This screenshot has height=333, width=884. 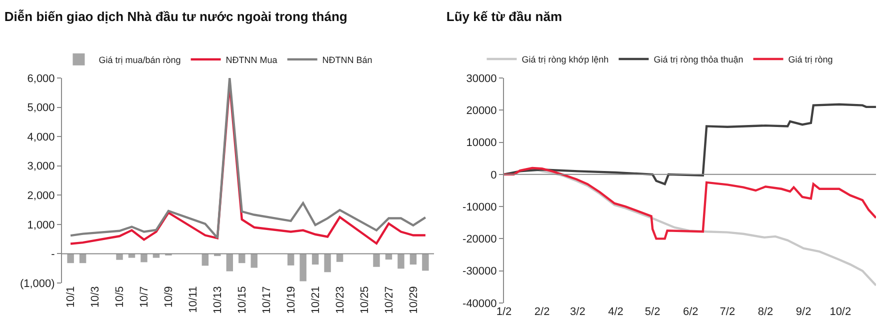 I want to click on x-tick-label: 10/29, so click(x=414, y=300).